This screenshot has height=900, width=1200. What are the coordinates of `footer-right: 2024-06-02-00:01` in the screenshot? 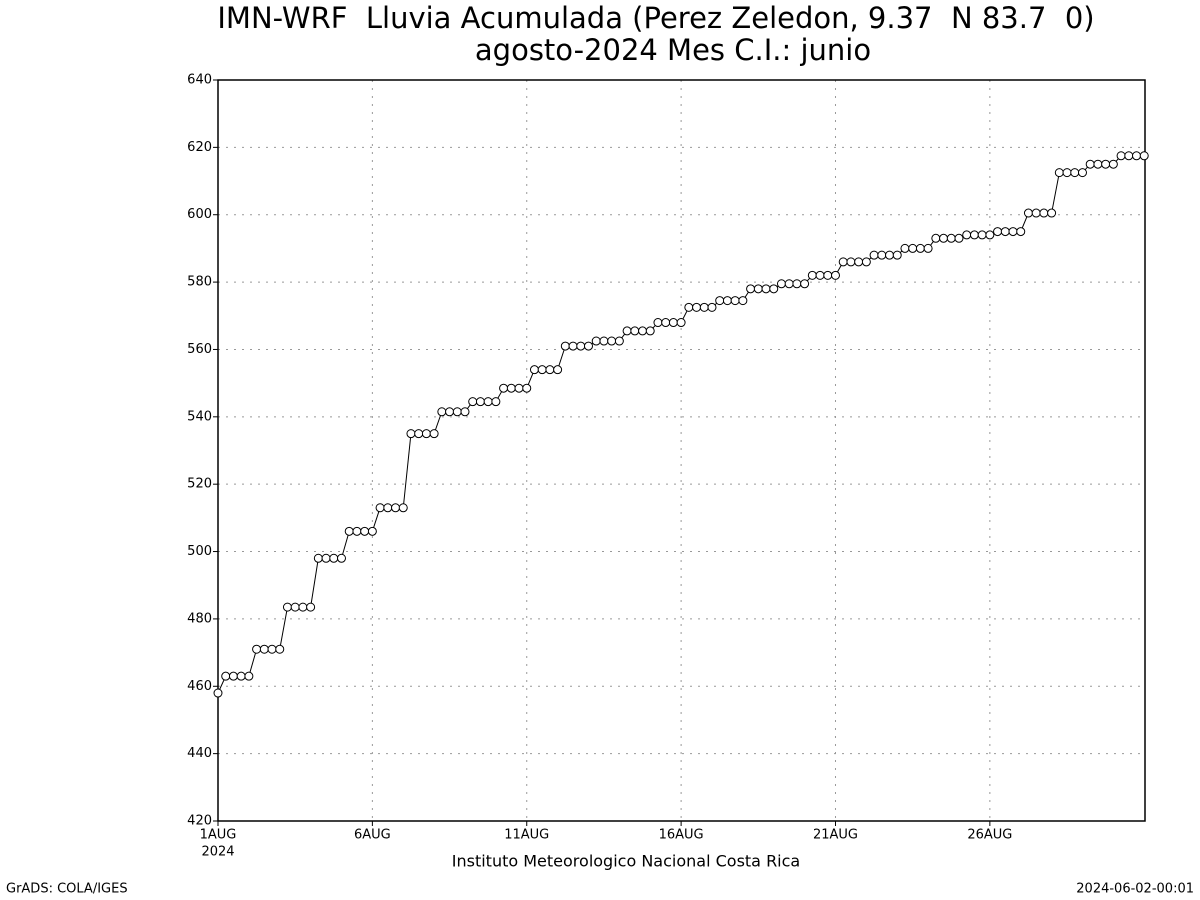 It's located at (1135, 889).